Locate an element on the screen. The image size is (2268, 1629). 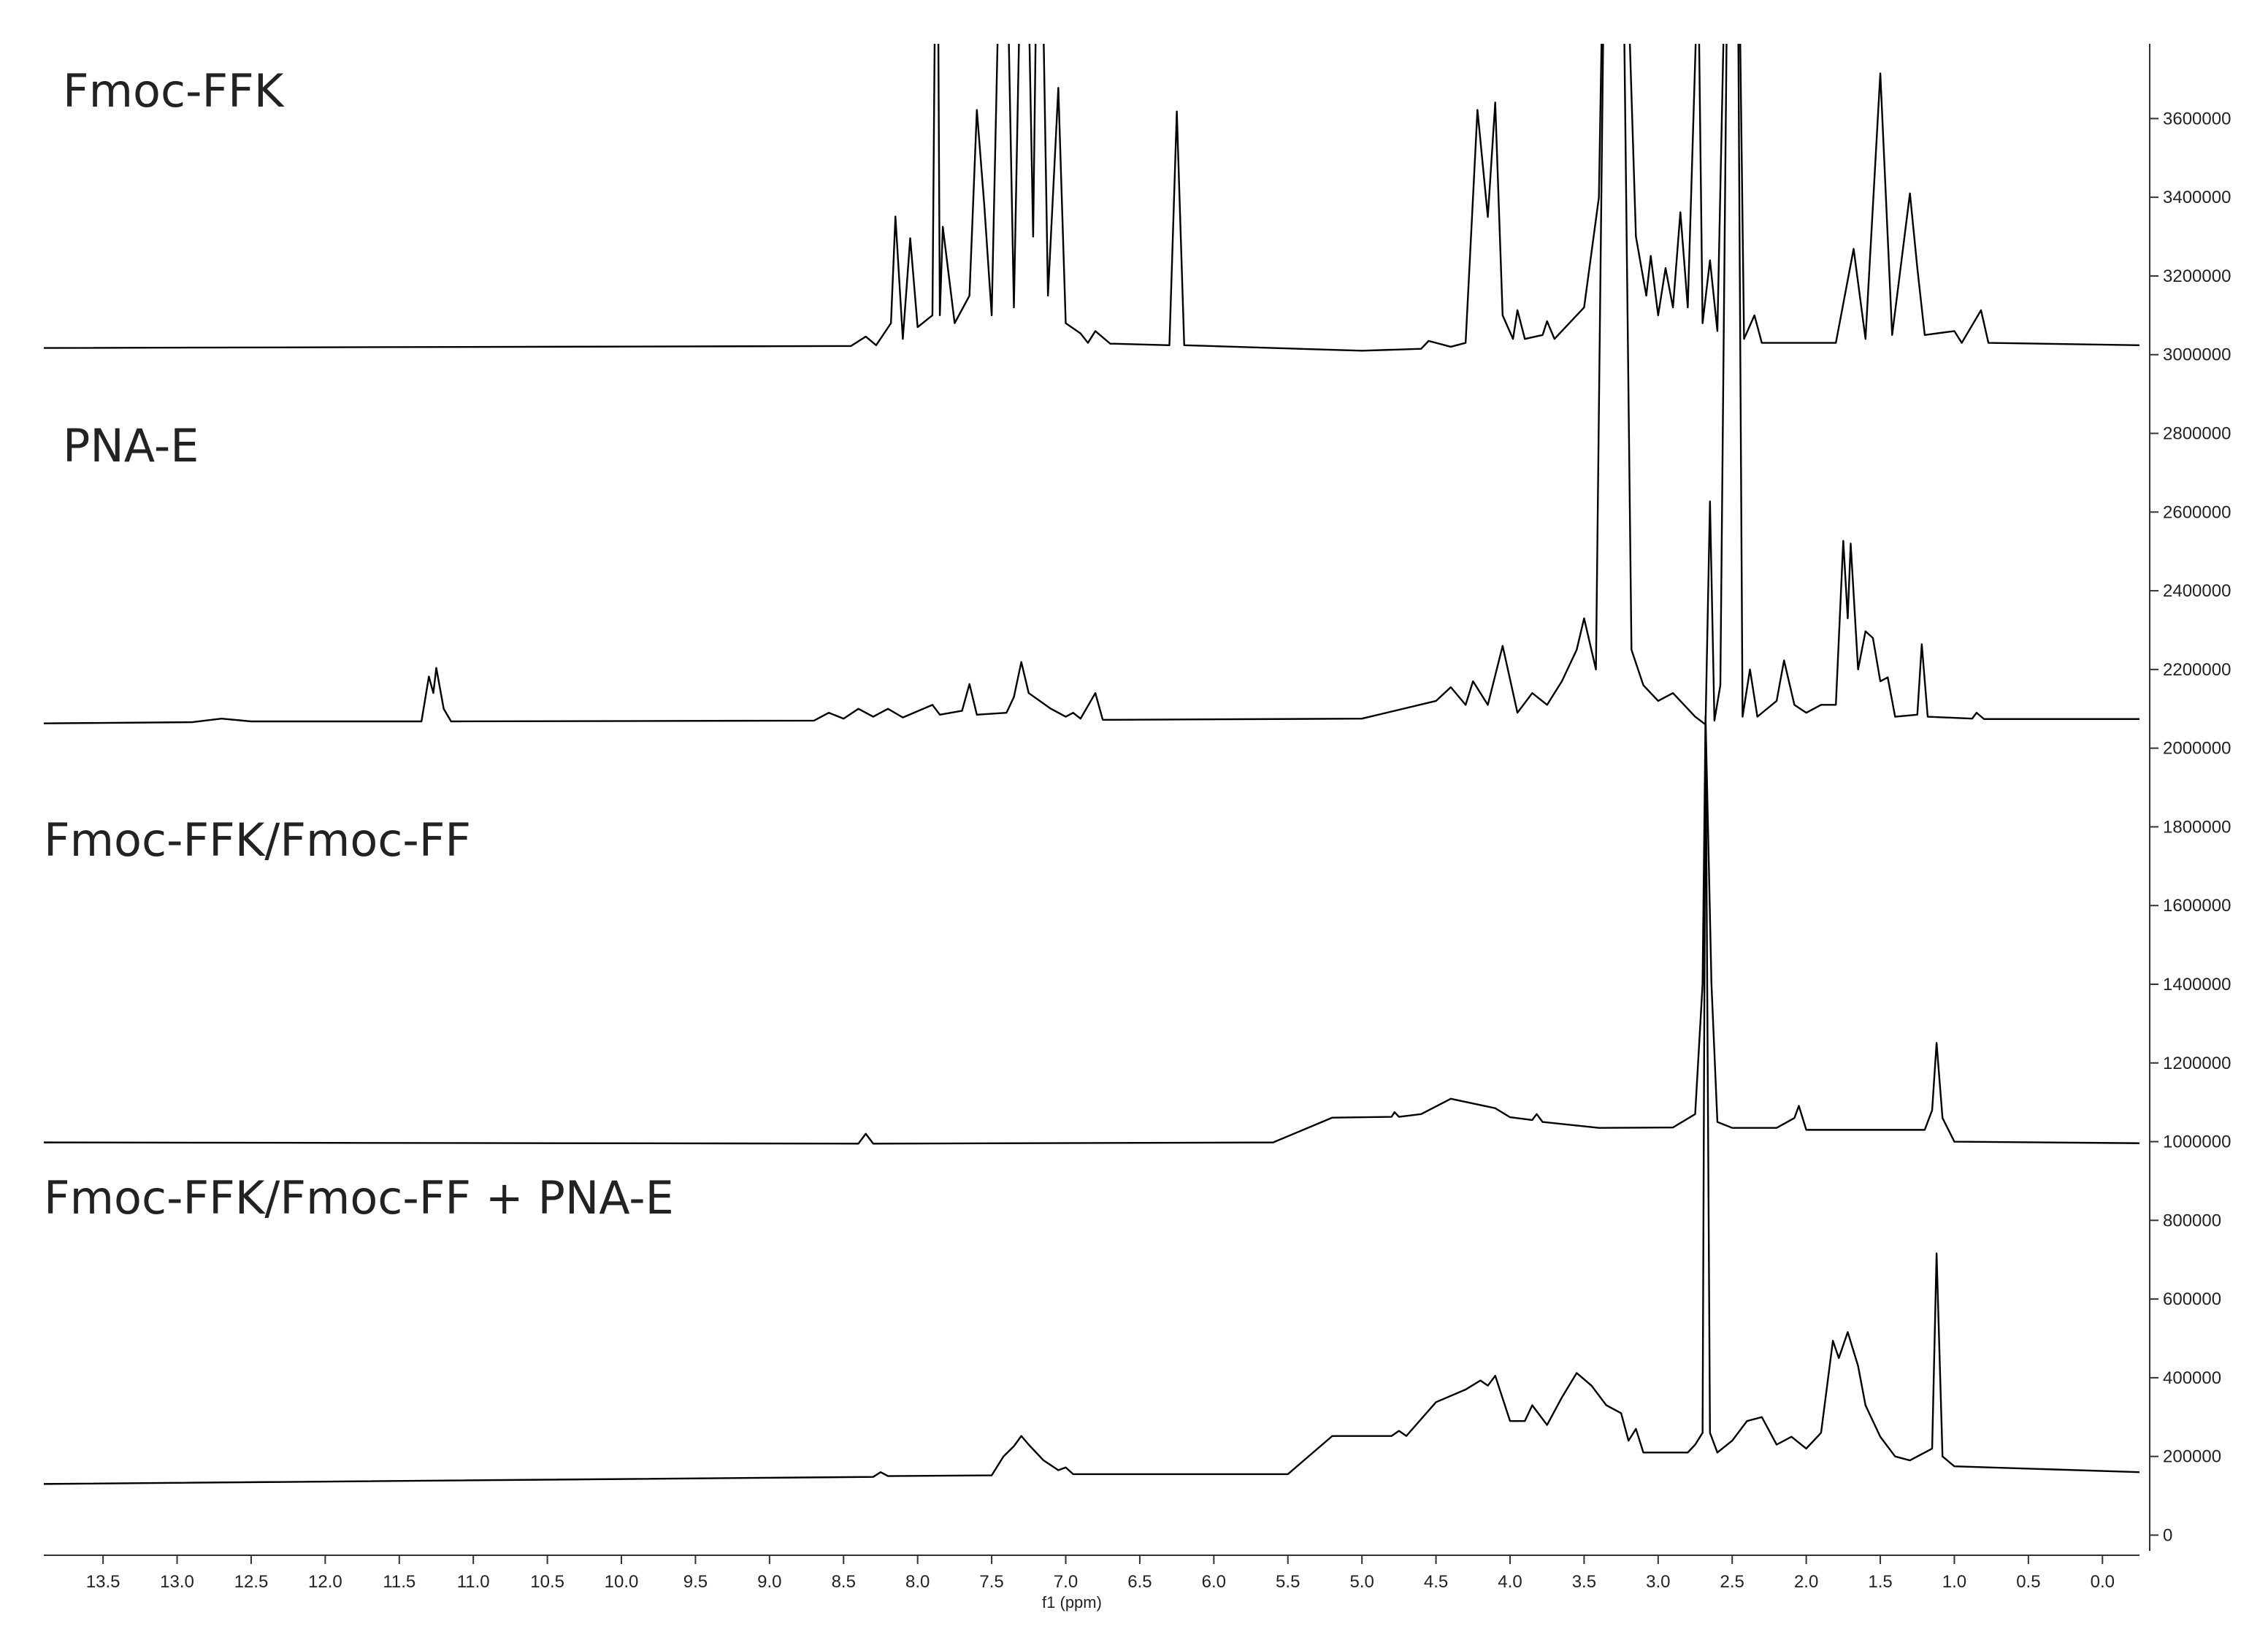
y-tick-label: 3400000 is located at coordinates (2197, 197).